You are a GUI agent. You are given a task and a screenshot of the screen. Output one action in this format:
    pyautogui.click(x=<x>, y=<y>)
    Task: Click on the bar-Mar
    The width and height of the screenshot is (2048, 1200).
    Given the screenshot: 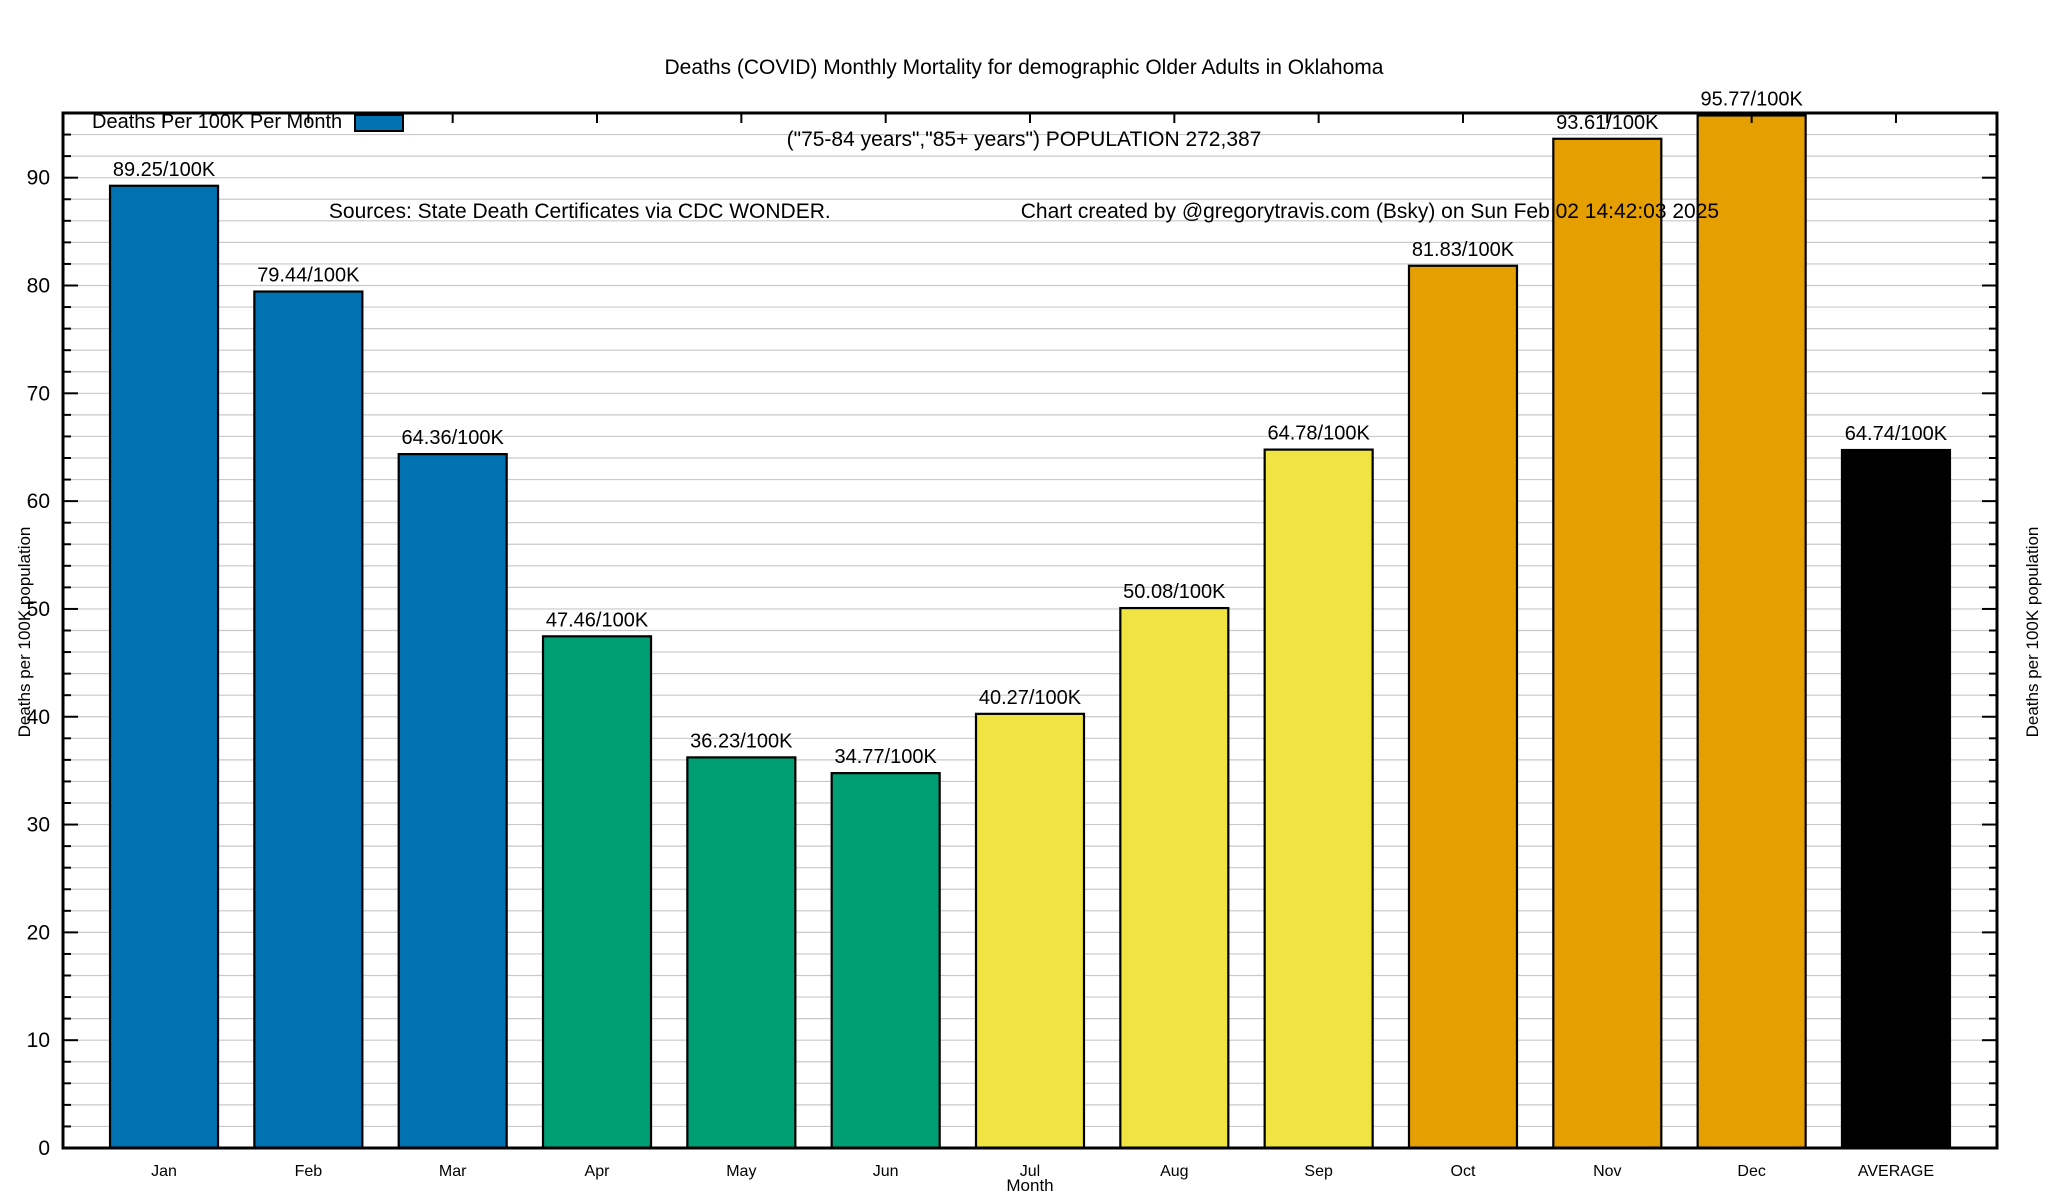 What is the action you would take?
    pyautogui.click(x=452, y=801)
    